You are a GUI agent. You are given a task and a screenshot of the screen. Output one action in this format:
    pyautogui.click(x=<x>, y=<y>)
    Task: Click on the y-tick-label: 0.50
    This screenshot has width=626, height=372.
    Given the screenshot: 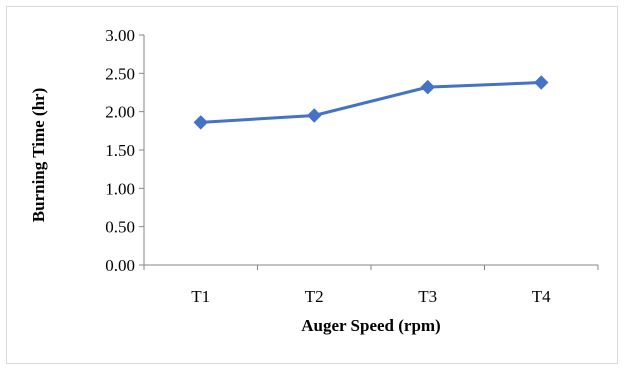 What is the action you would take?
    pyautogui.click(x=120, y=227)
    